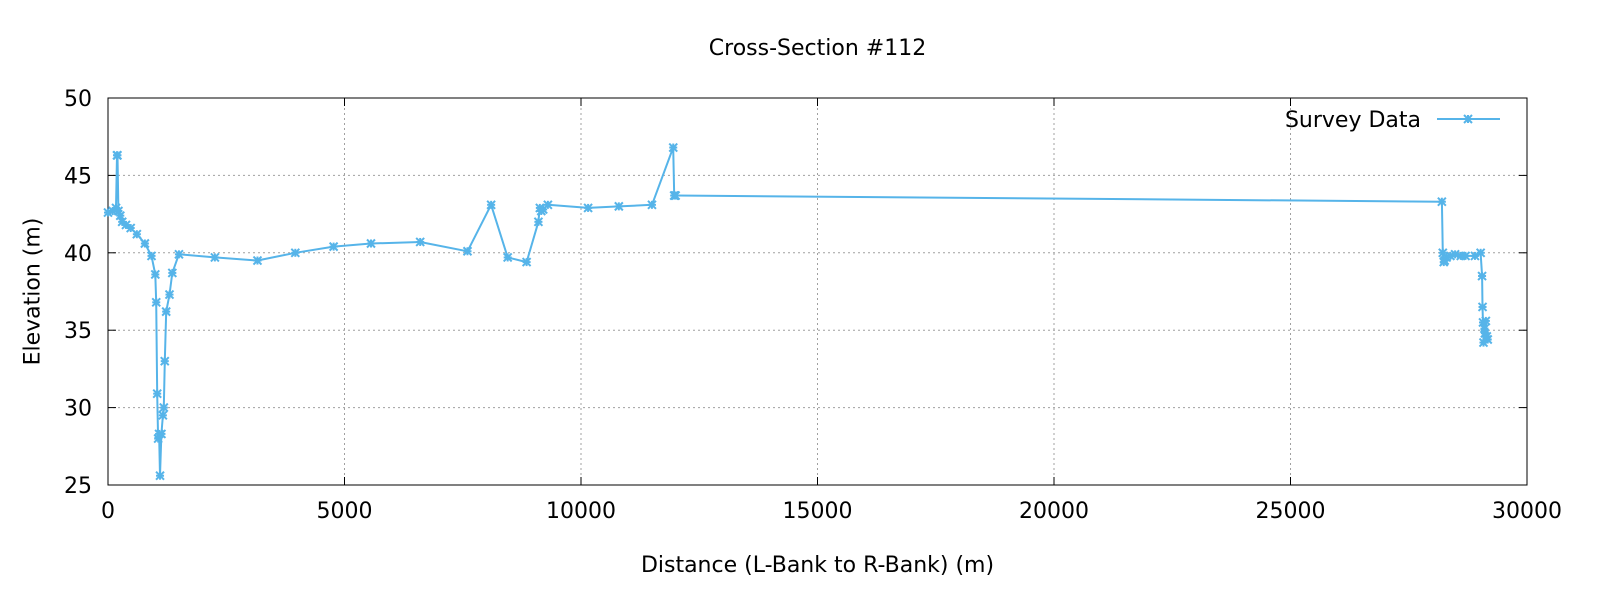  Describe the element at coordinates (78, 99) in the screenshot. I see `y-tick-label: 50` at that location.